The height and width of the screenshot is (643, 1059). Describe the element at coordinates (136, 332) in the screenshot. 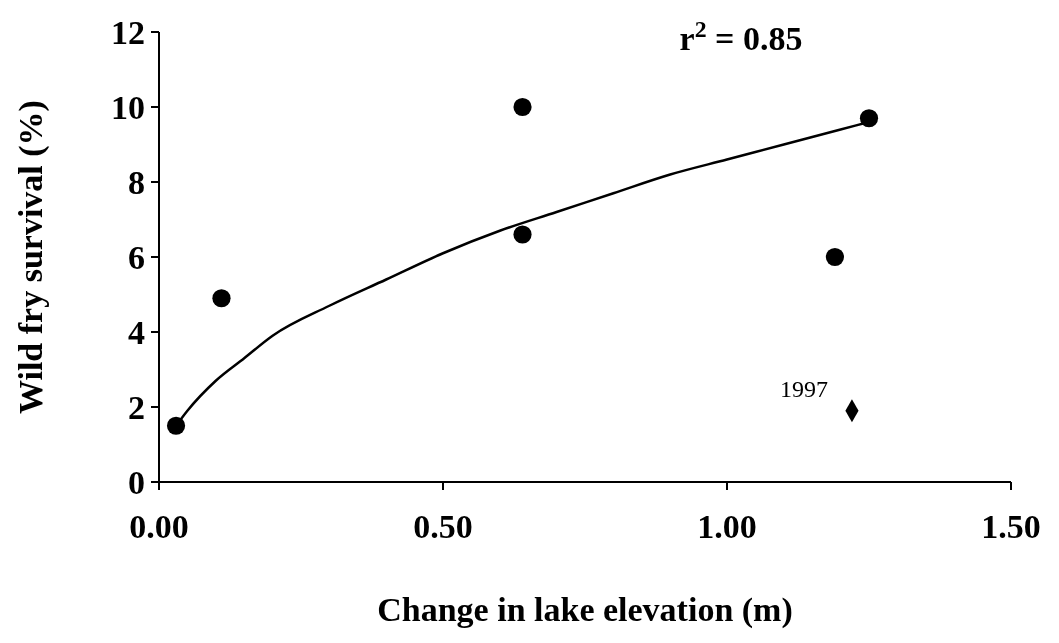

I see `y-tick-label: 4` at that location.